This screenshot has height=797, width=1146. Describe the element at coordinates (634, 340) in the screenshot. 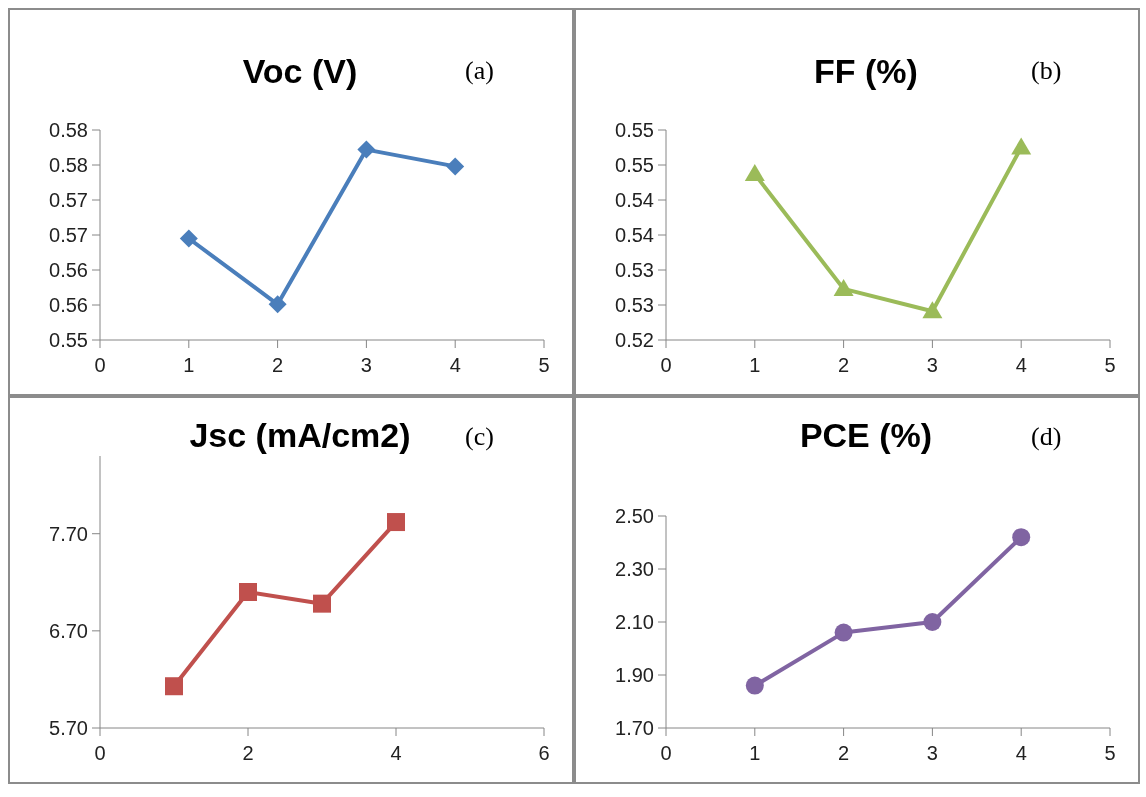

I see `y-tick-label: 0.52` at that location.